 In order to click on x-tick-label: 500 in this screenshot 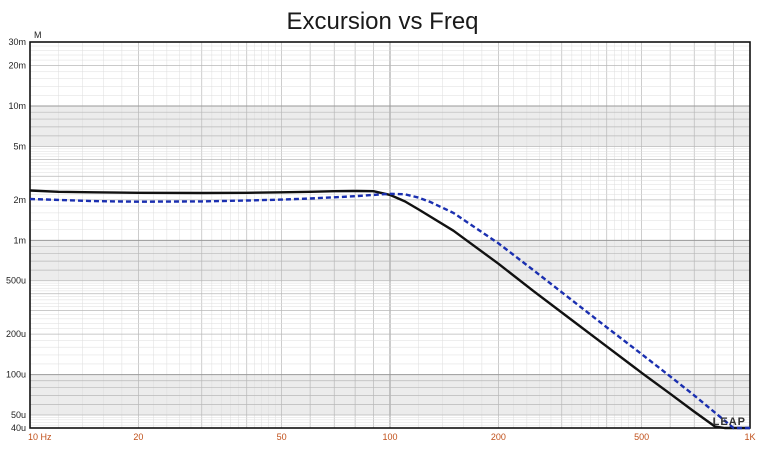, I will do `click(641, 437)`.